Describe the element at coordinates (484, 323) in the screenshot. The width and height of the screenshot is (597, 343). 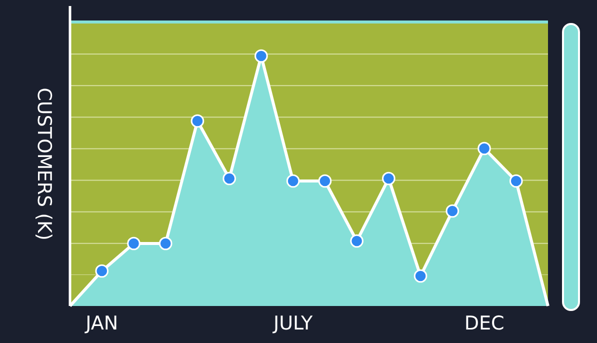
I see `x-tick-label: DEC` at that location.